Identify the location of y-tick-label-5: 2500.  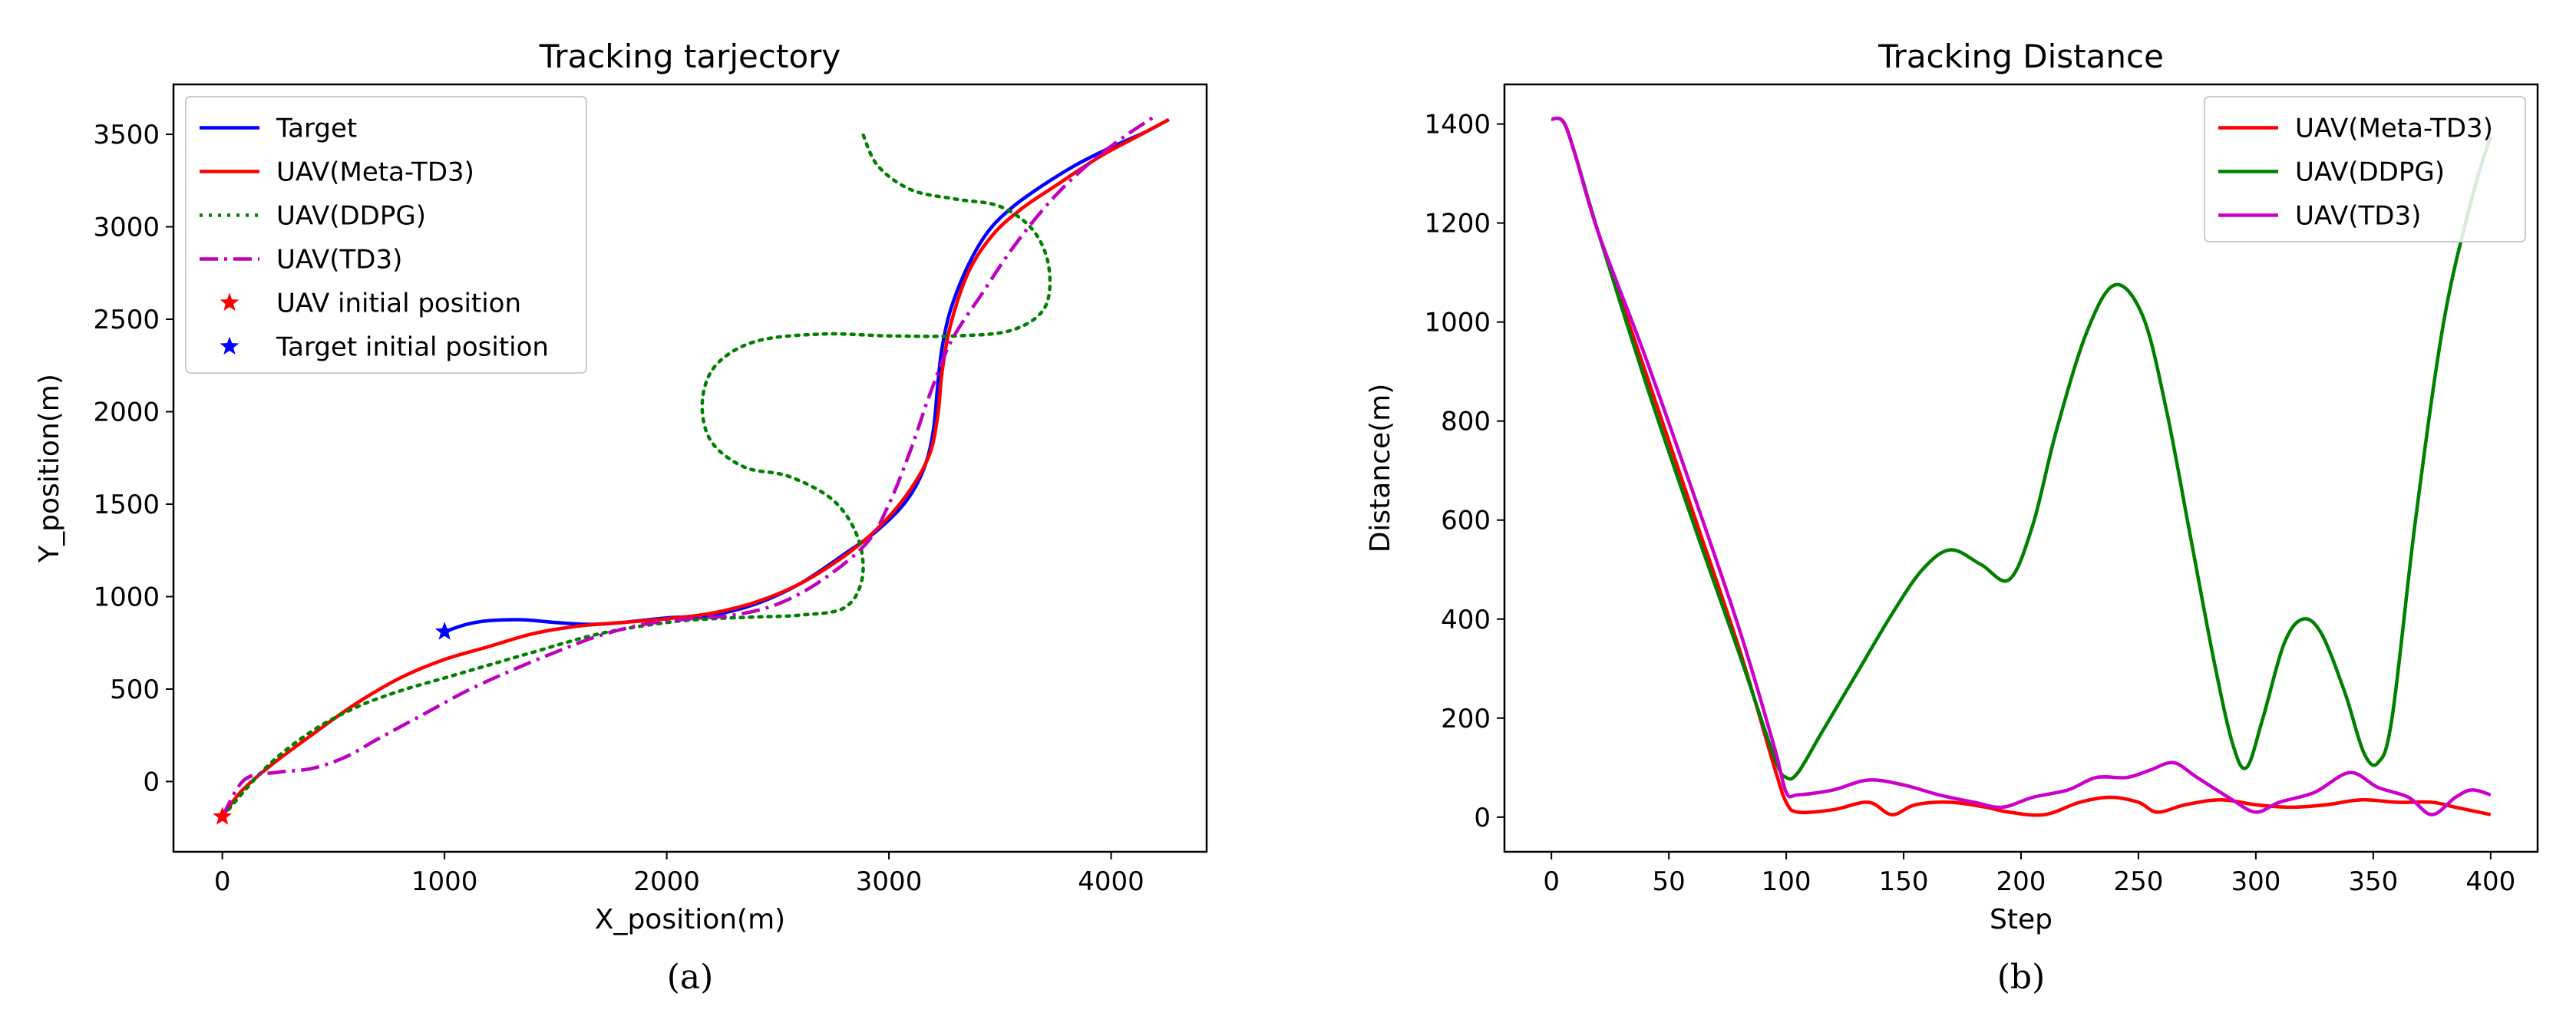
(126, 320).